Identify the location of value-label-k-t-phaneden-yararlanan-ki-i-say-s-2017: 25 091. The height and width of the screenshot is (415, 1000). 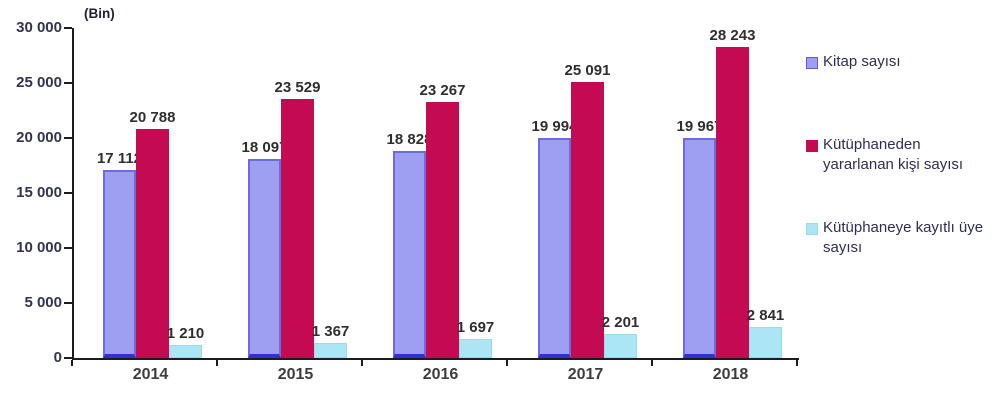
(587, 70).